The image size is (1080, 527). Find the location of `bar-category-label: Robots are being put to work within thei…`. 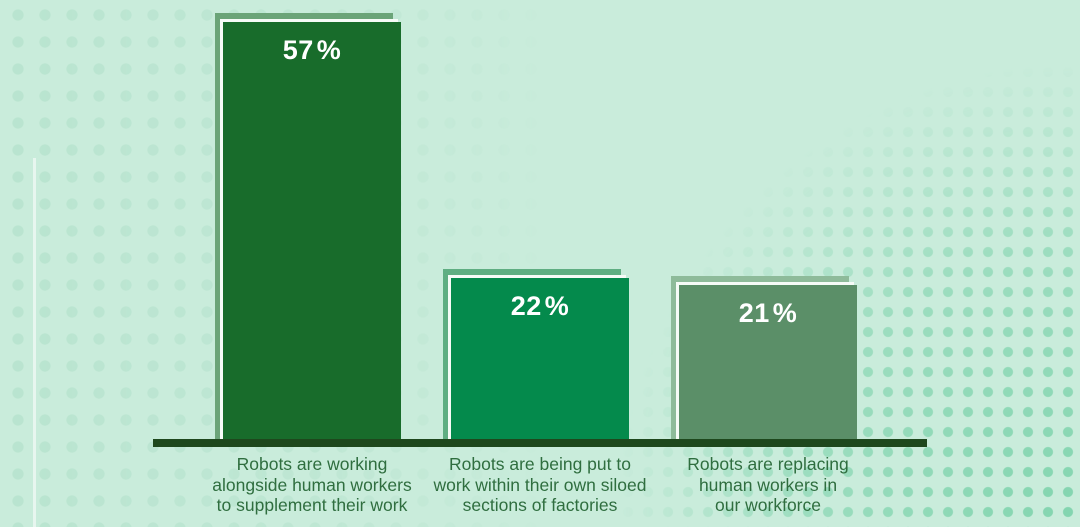

bar-category-label: Robots are being put to work within thei… is located at coordinates (540, 484).